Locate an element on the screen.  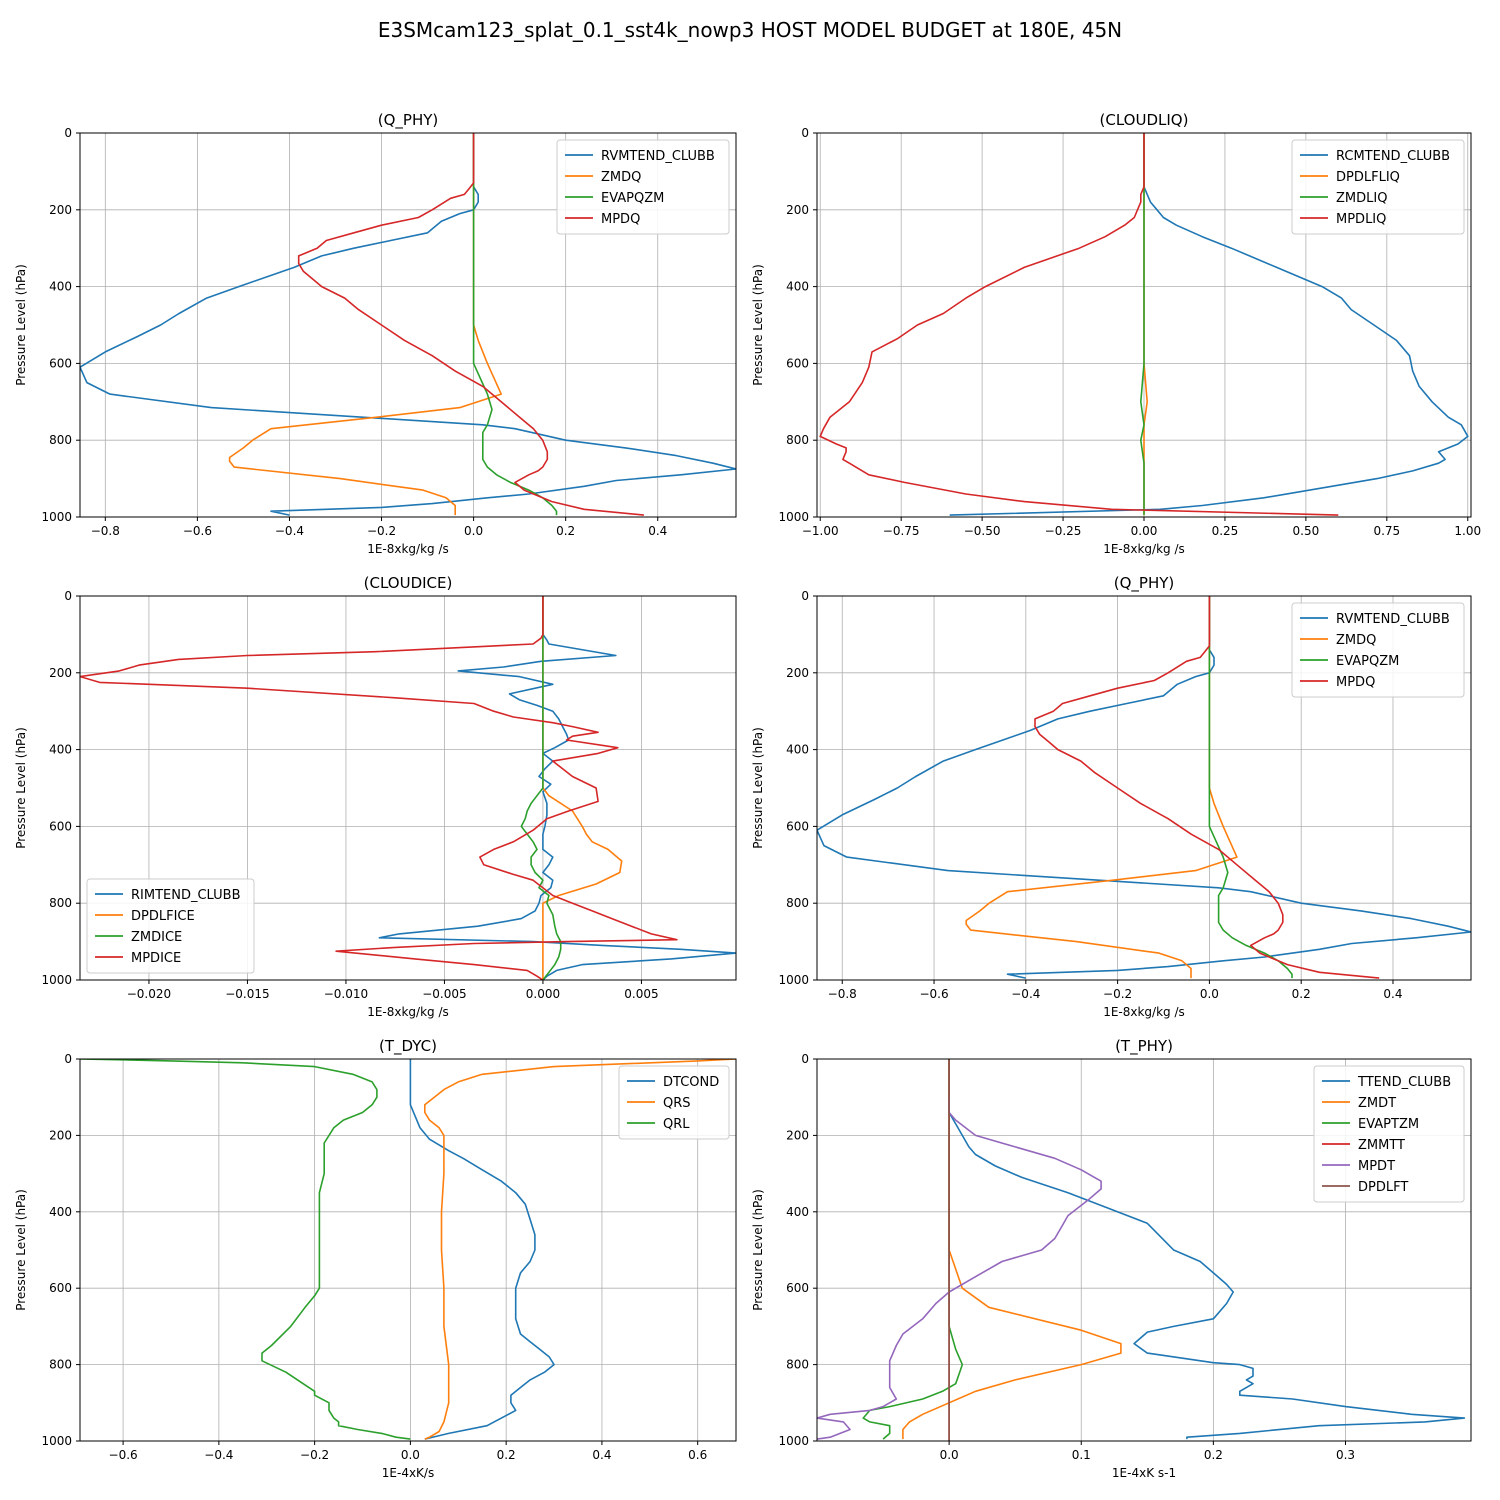
x-tick-label: −0.50 is located at coordinates (982, 531).